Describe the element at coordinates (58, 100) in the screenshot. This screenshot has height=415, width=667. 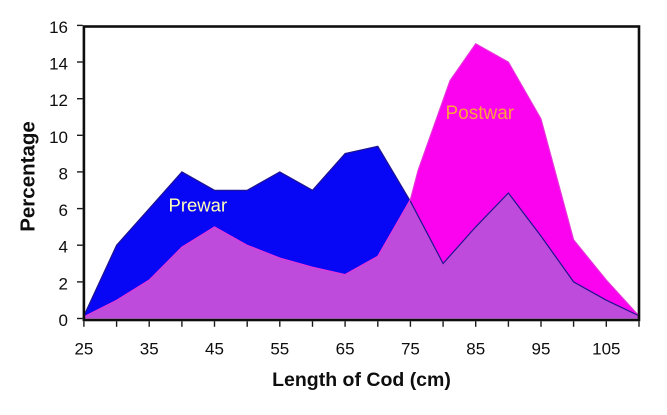
I see `svg-text: 12` at that location.